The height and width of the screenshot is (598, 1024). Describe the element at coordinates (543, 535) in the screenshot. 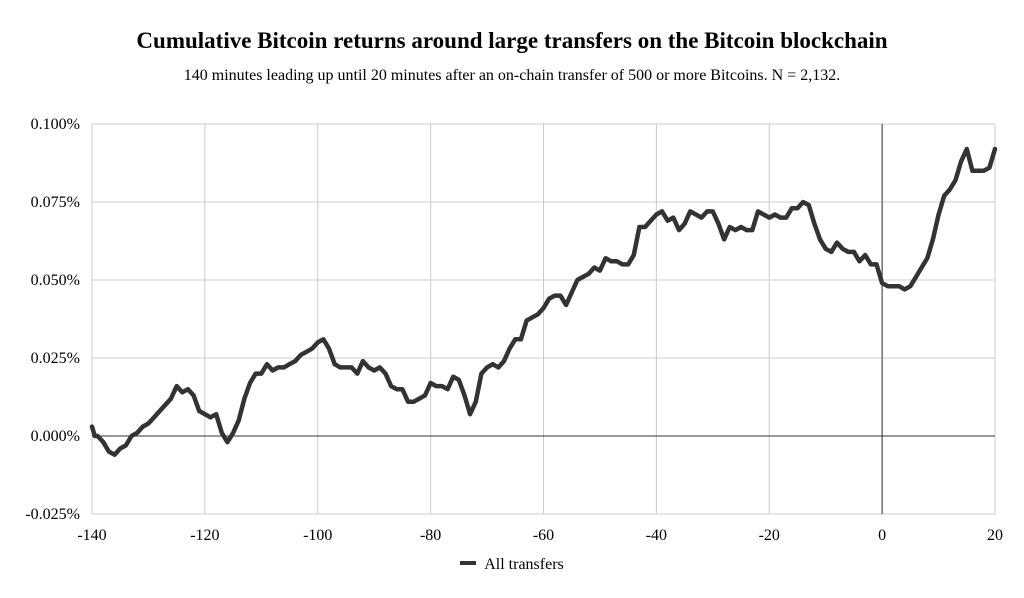

I see `x-tick-label: -60` at that location.